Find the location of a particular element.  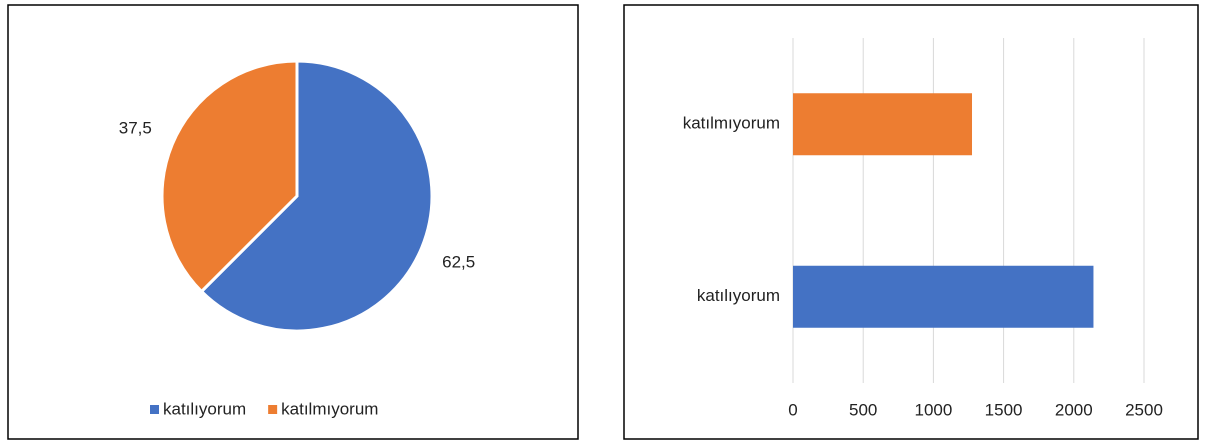

data-label: 37,5 is located at coordinates (135, 128).